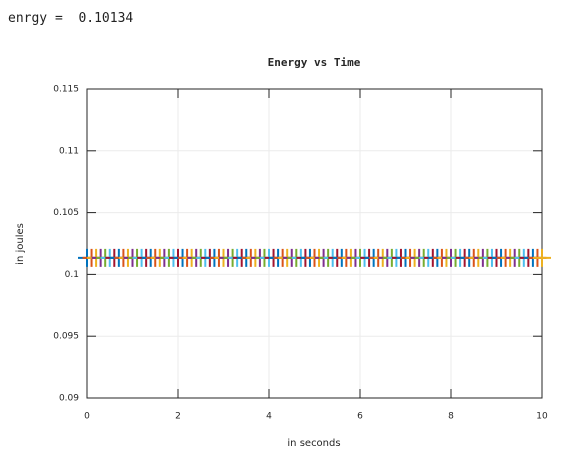 Image resolution: width=569 pixels, height=468 pixels. Describe the element at coordinates (451, 417) in the screenshot. I see `x-tick-label: 8` at that location.